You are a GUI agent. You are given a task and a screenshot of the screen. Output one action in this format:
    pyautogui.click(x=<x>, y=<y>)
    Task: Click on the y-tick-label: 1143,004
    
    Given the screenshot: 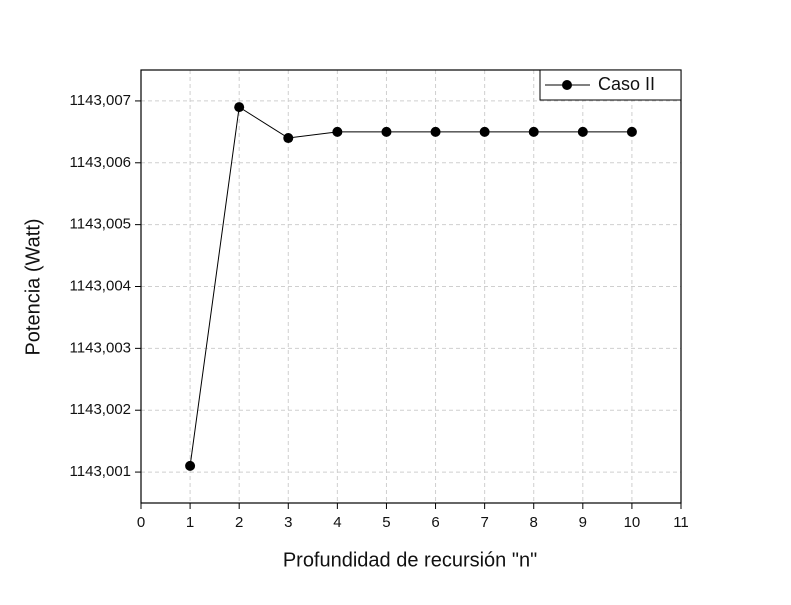 What is the action you would take?
    pyautogui.click(x=100, y=285)
    